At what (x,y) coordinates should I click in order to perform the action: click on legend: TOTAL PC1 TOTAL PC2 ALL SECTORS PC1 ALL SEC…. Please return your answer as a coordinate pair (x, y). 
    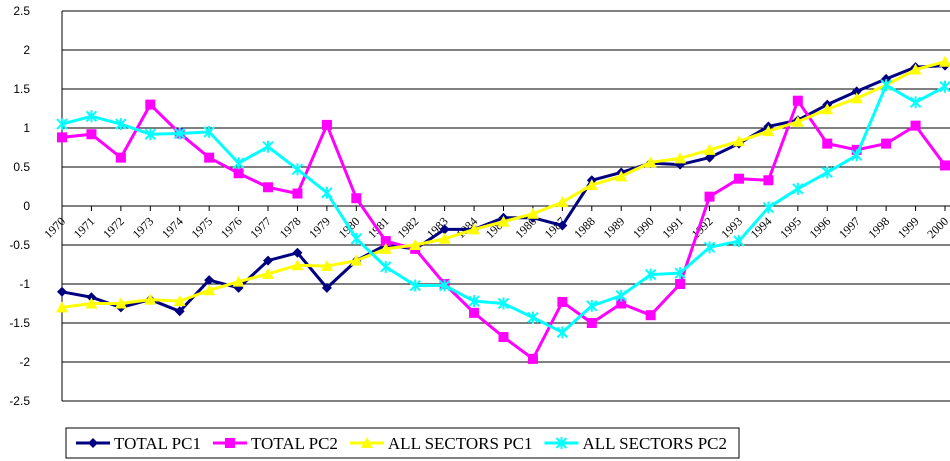
    Looking at the image, I should click on (402, 443).